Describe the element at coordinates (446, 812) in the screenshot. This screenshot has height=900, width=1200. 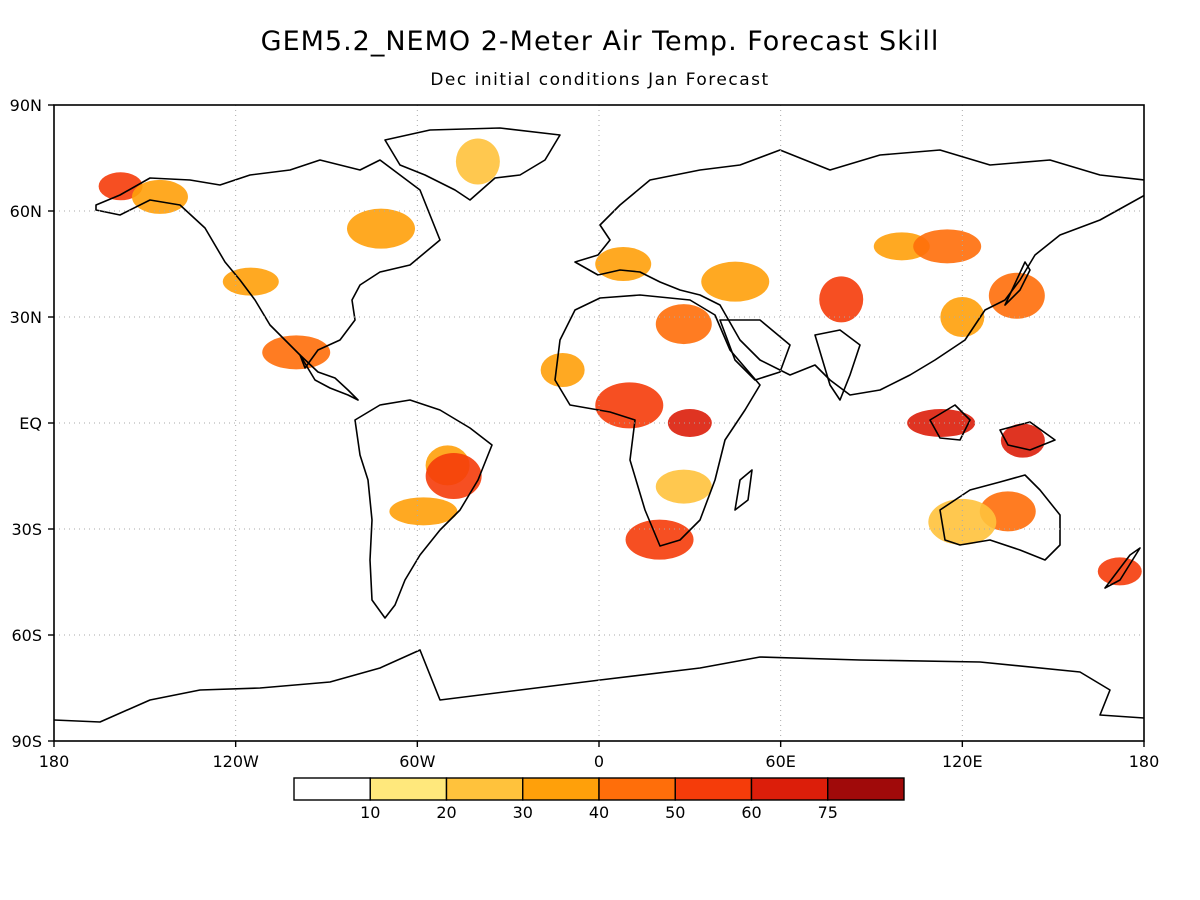
I see `colorbar-label: 20` at that location.